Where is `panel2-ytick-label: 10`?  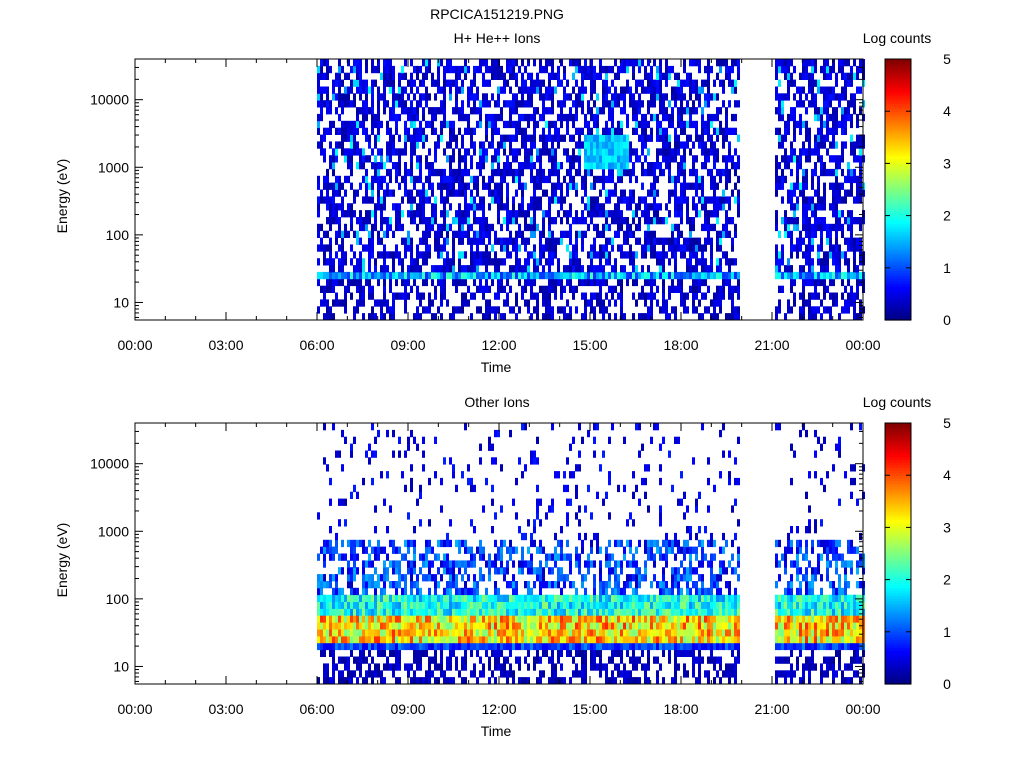
panel2-ytick-label: 10 is located at coordinates (121, 666).